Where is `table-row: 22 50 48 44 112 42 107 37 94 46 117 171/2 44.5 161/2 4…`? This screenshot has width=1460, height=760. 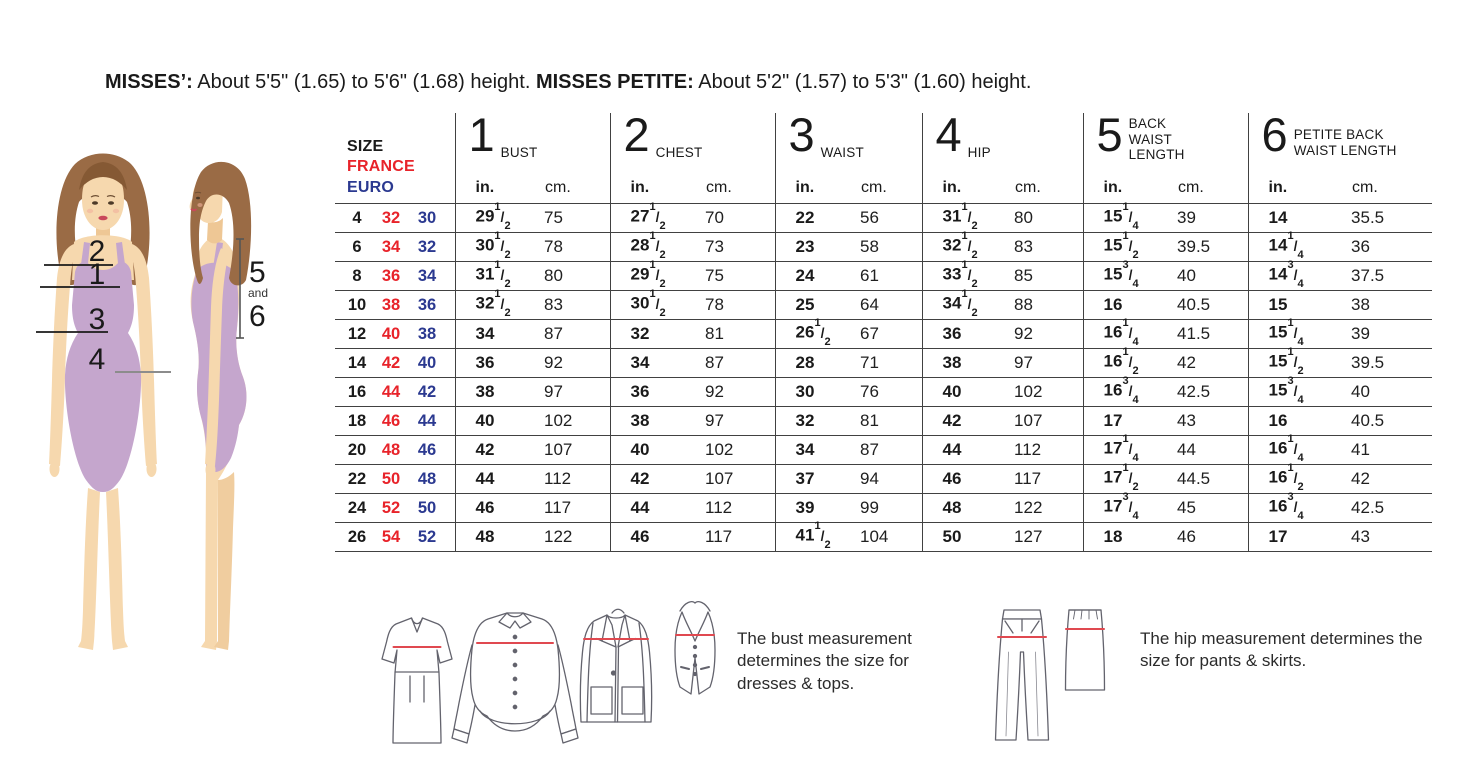 table-row: 22 50 48 44 112 42 107 37 94 46 117 171/2 44.5 161/2 4… is located at coordinates (884, 478).